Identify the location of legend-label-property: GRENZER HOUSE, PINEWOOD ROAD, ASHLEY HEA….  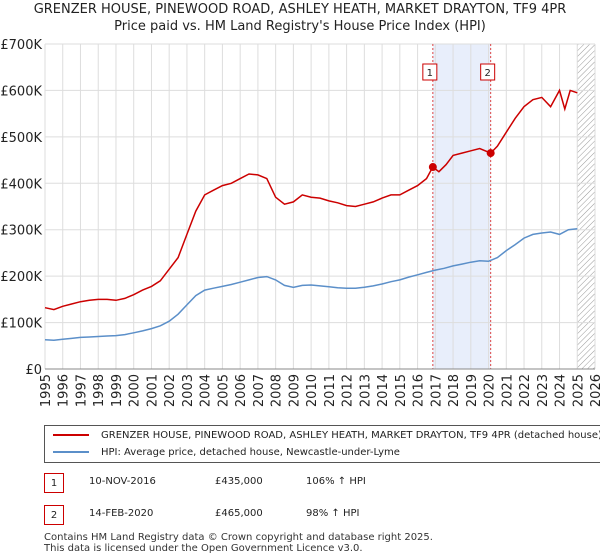
(350, 435).